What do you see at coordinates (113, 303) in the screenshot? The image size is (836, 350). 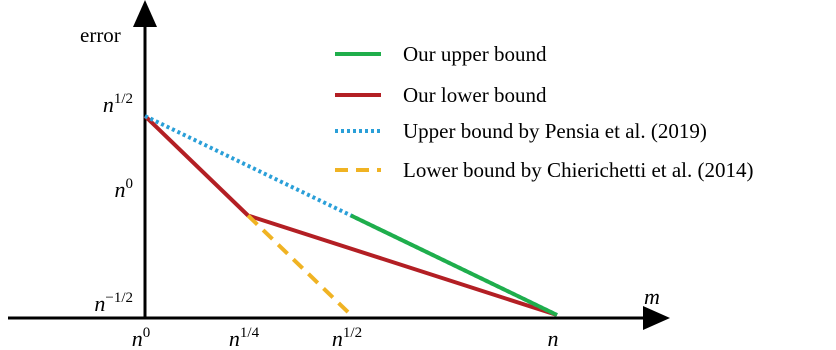 I see `y-tick-label: n−1/2` at bounding box center [113, 303].